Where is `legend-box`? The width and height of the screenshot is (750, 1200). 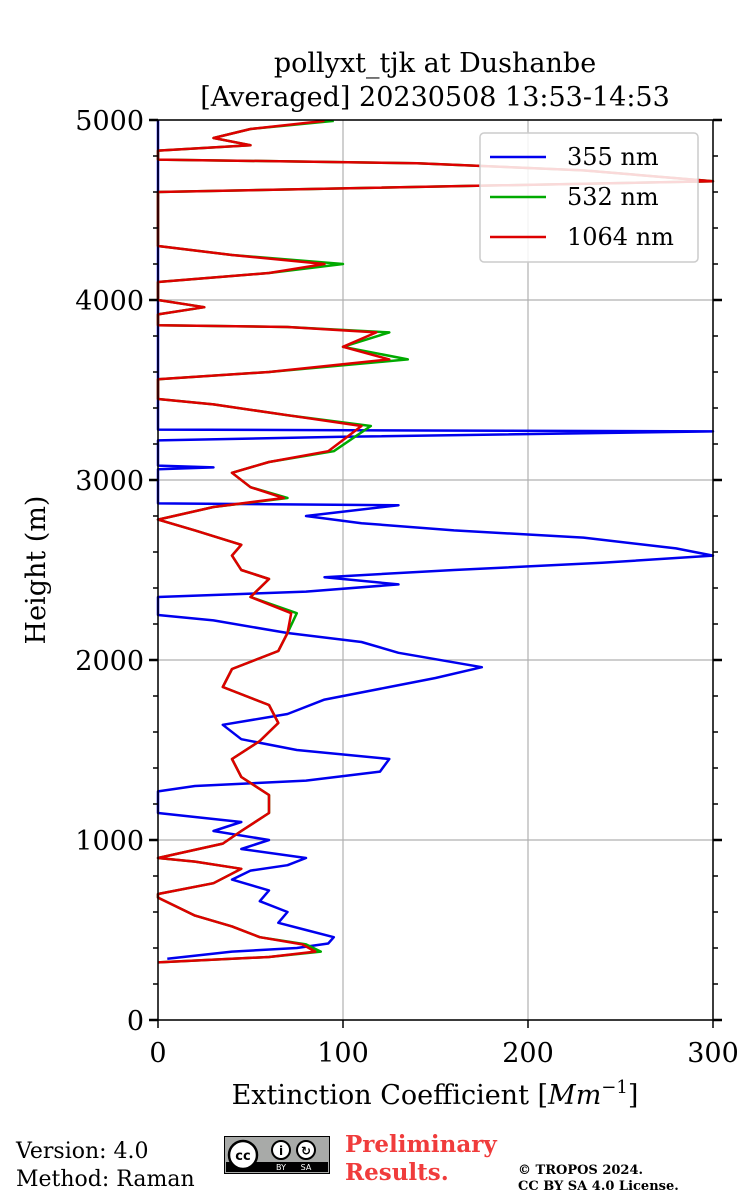 legend-box is located at coordinates (589, 197).